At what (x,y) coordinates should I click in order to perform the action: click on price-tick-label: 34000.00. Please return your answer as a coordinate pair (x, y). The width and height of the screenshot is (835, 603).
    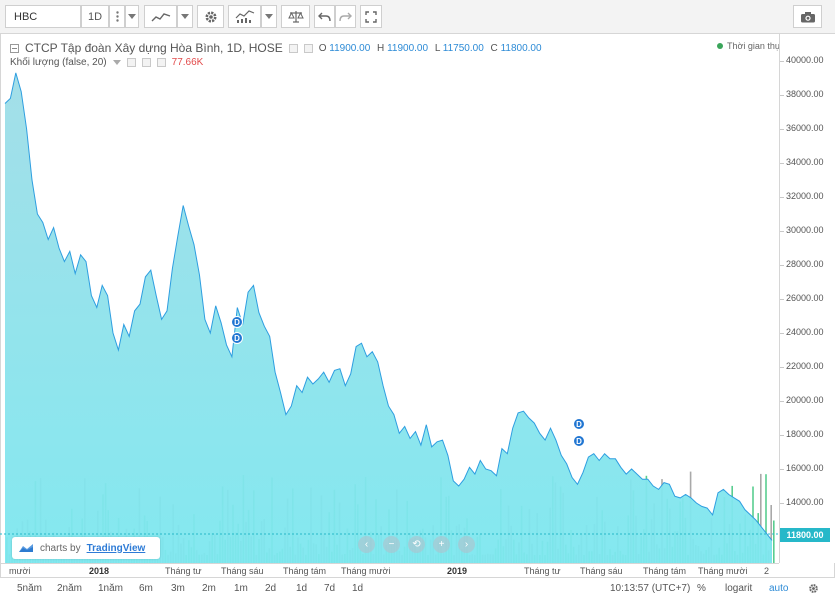
    Looking at the image, I should click on (805, 162).